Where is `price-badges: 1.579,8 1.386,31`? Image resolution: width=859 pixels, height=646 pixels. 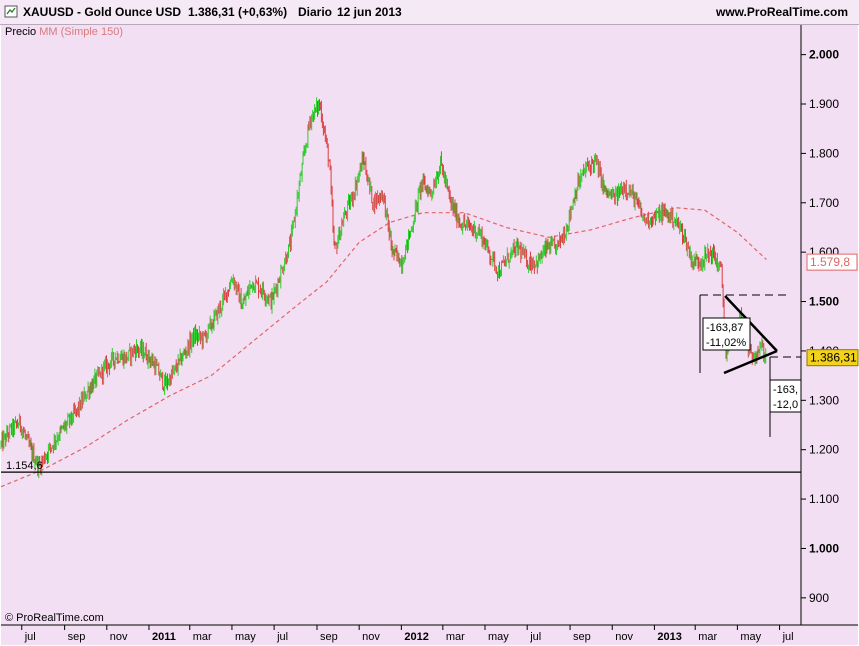
price-badges: 1.579,8 1.386,31 is located at coordinates (832, 310).